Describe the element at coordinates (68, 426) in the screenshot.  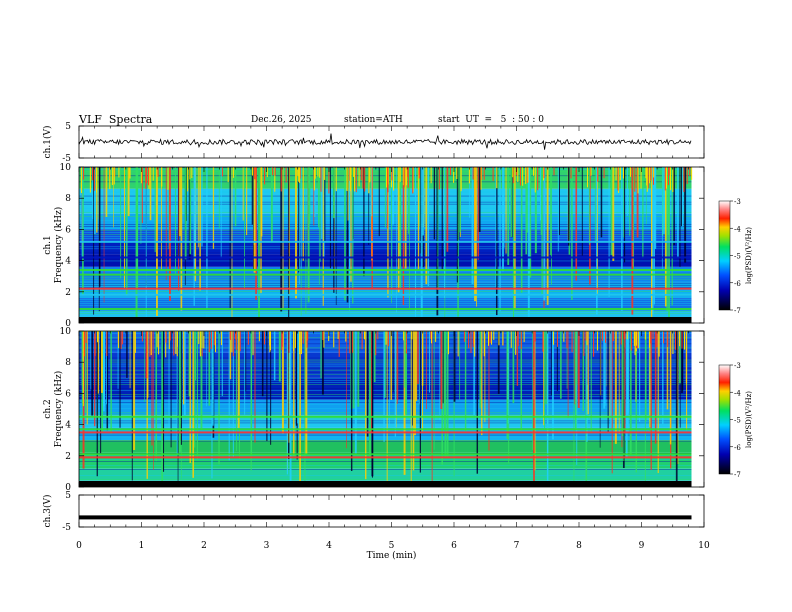
I see `ch2-spec-ytick-2: 4` at that location.